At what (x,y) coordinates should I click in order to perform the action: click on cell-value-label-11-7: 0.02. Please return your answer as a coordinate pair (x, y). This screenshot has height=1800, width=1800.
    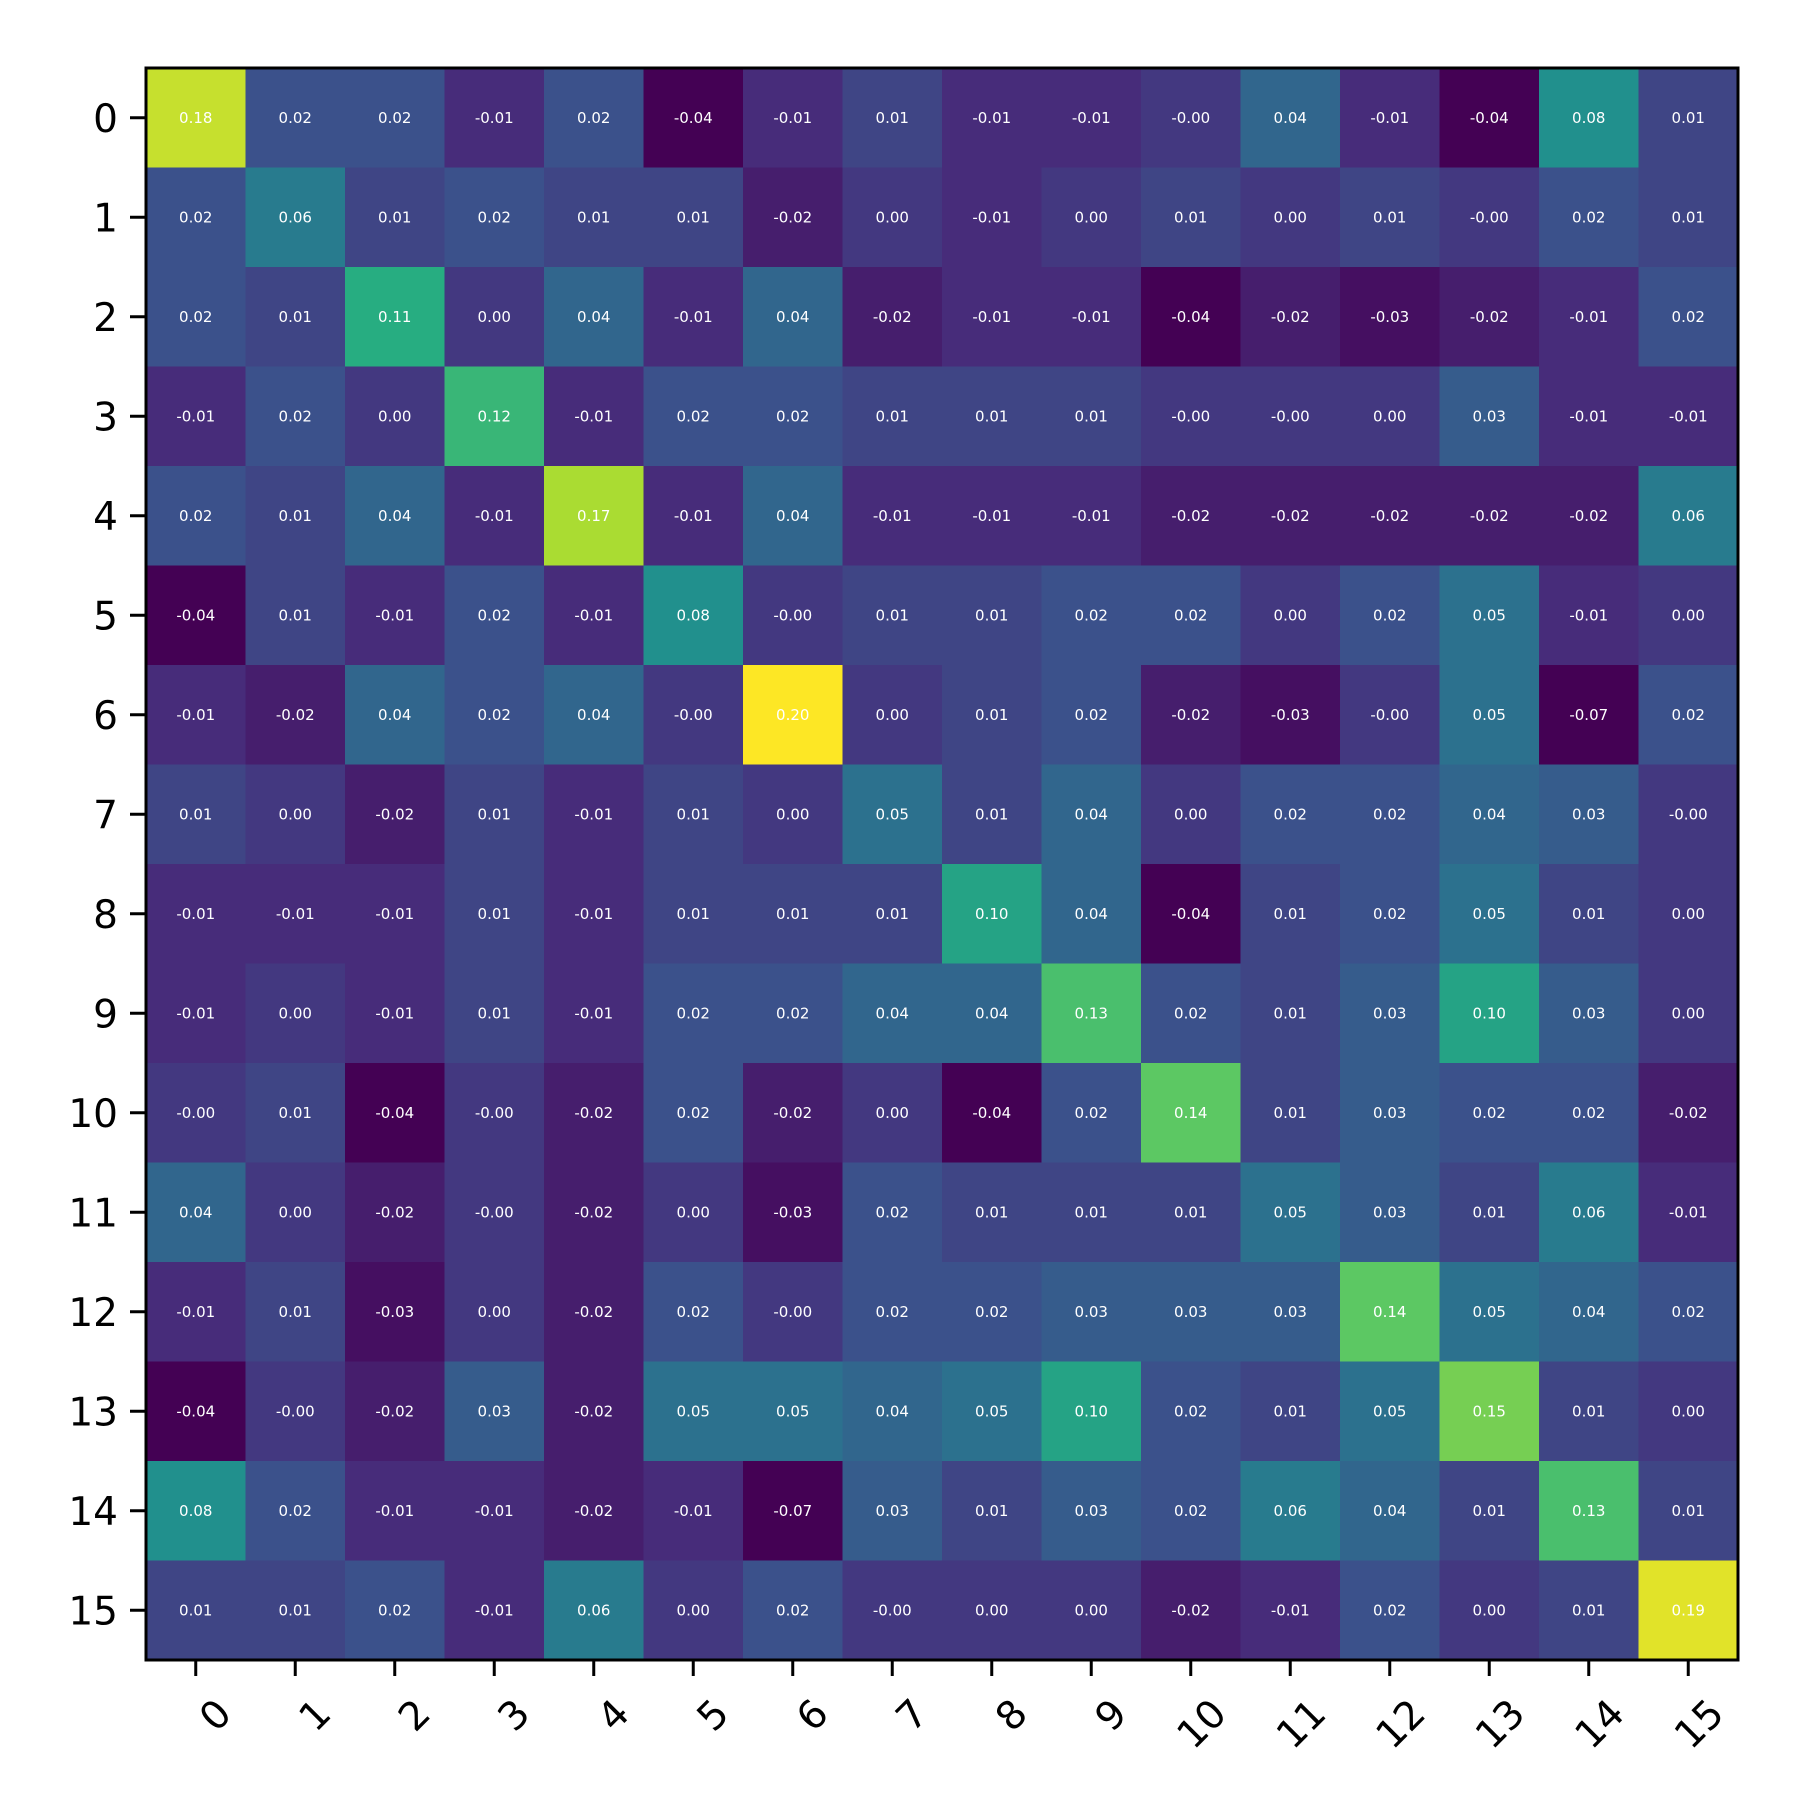
    Looking at the image, I should click on (892, 1212).